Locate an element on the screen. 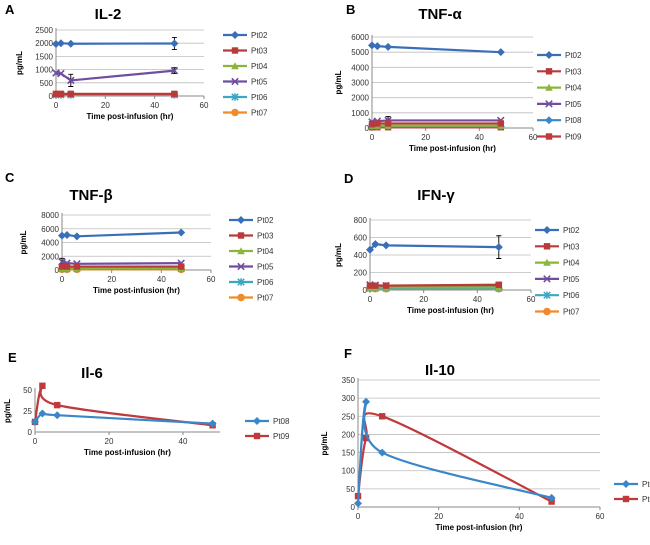  y-tick-label: 100 is located at coordinates (349, 471).